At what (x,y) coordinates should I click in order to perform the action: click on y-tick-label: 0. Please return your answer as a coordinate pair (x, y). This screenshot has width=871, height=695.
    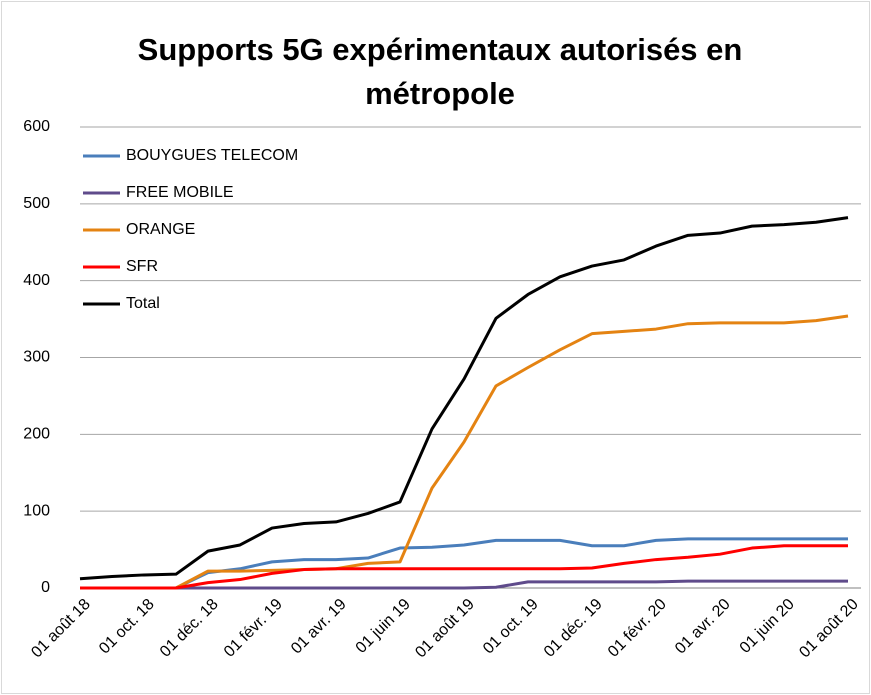
    Looking at the image, I should click on (45, 587).